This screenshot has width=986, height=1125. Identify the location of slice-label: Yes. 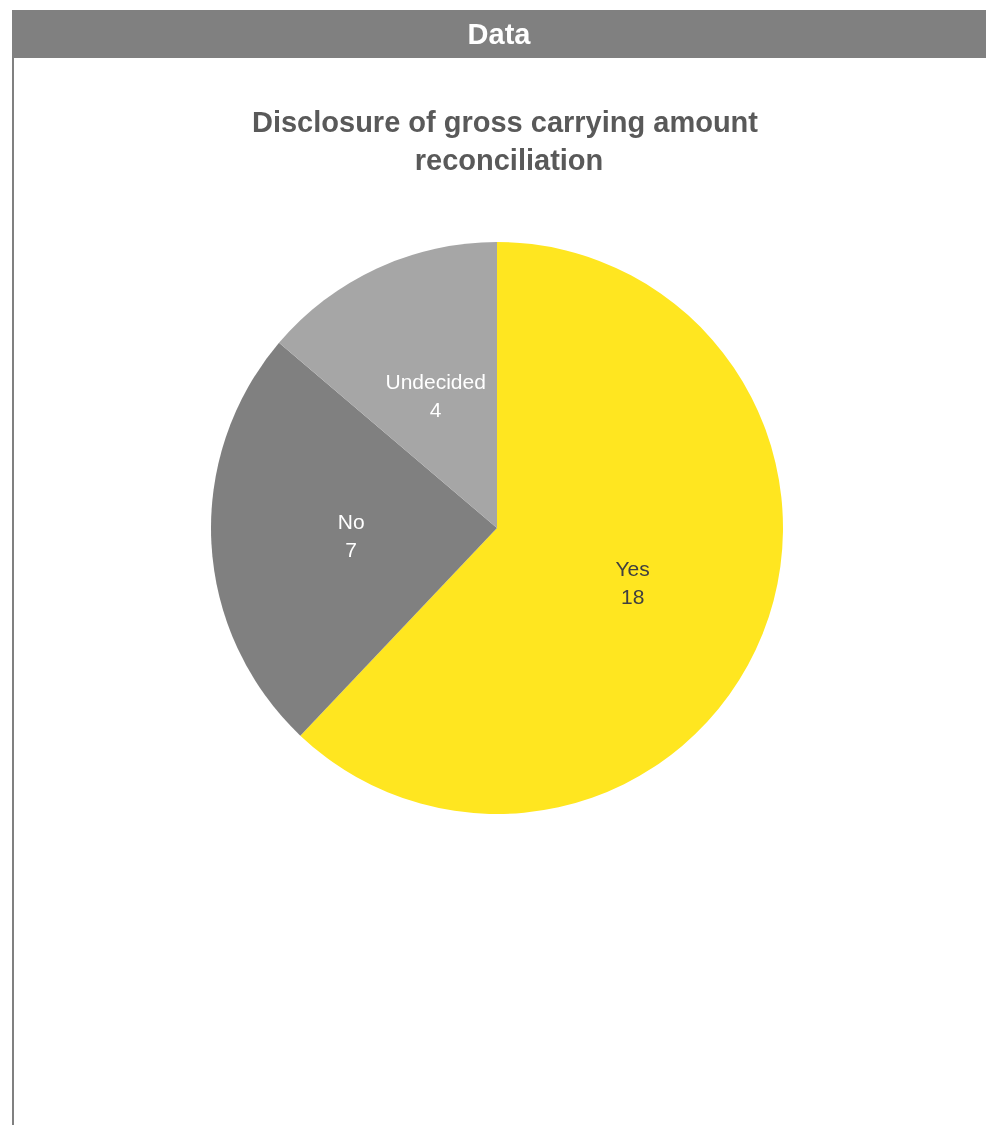
(632, 568).